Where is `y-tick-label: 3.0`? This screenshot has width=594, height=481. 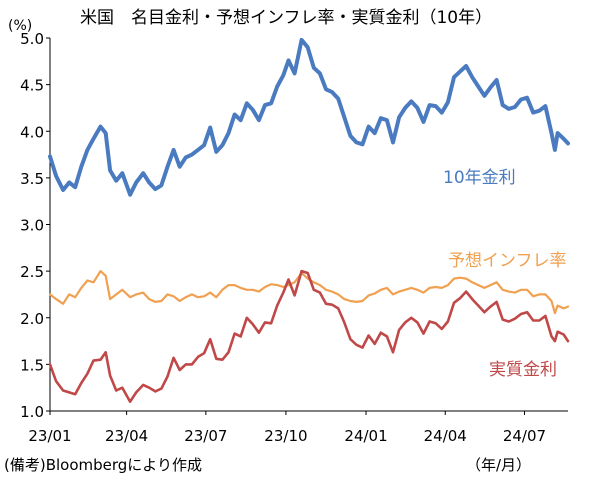
y-tick-label: 3.0 is located at coordinates (32, 226).